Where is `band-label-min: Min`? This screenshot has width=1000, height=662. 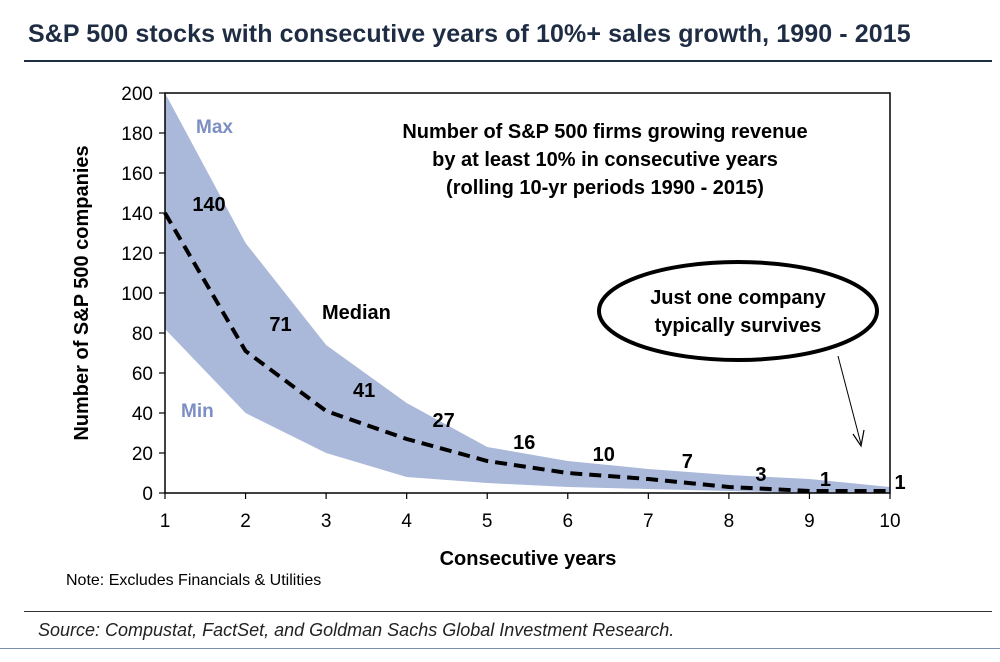 band-label-min: Min is located at coordinates (197, 411).